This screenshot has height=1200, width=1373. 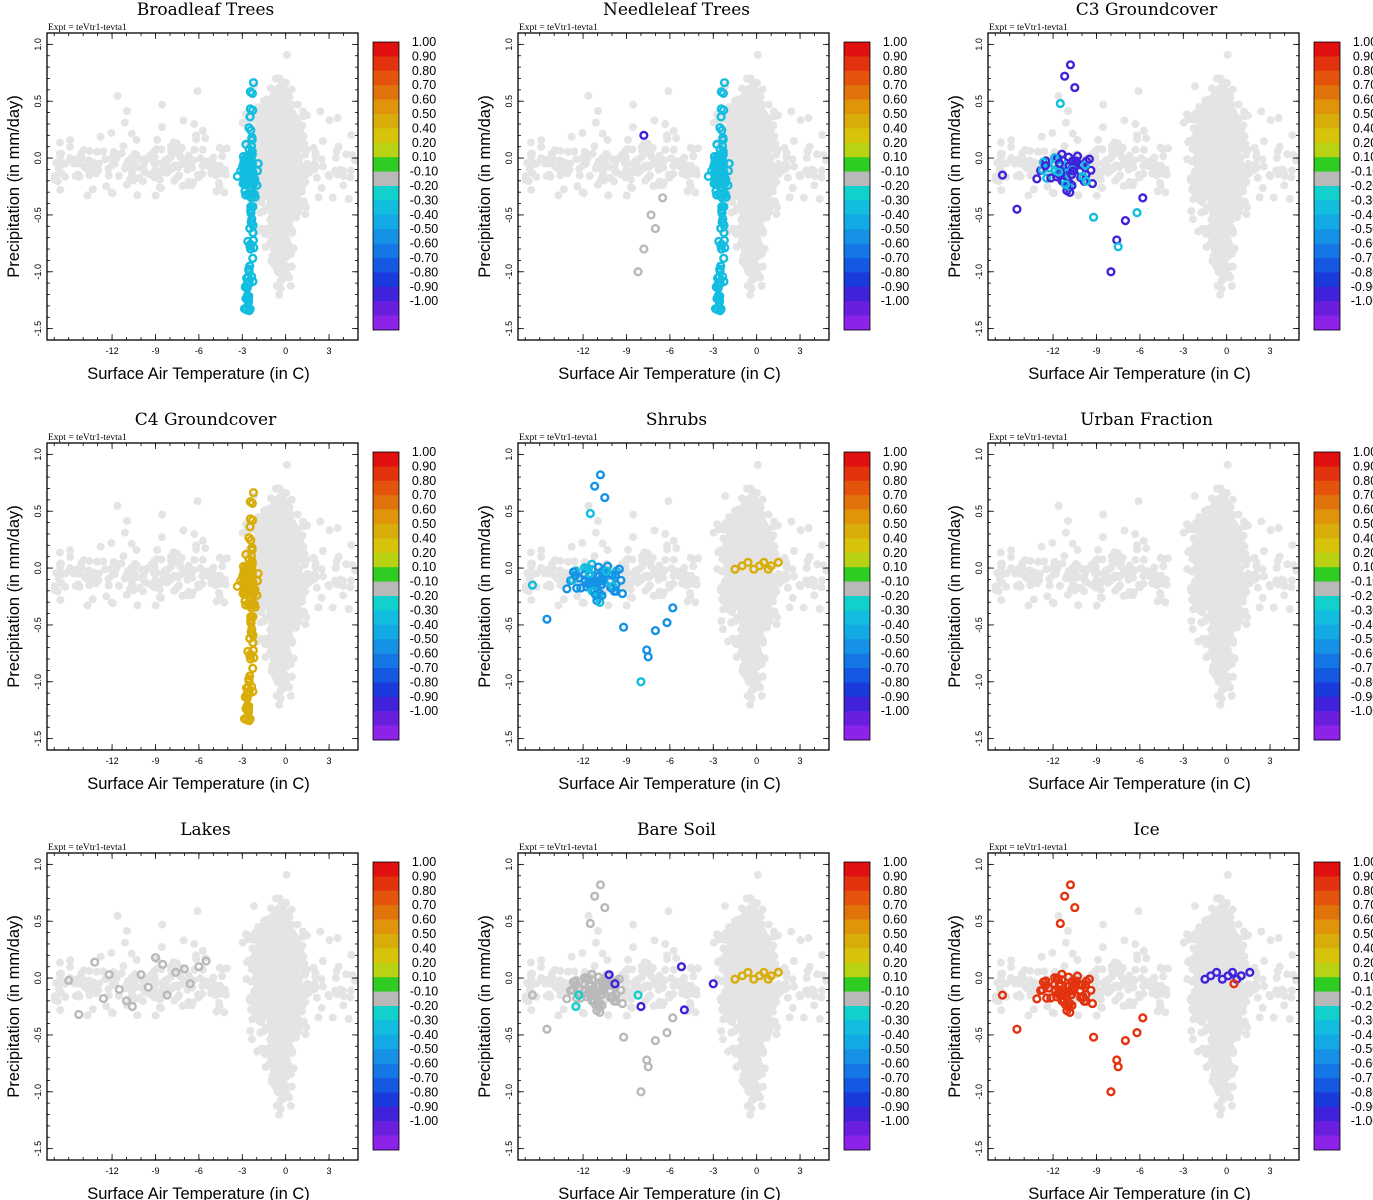 I want to click on y-tick-label: 0.0, so click(x=38, y=158).